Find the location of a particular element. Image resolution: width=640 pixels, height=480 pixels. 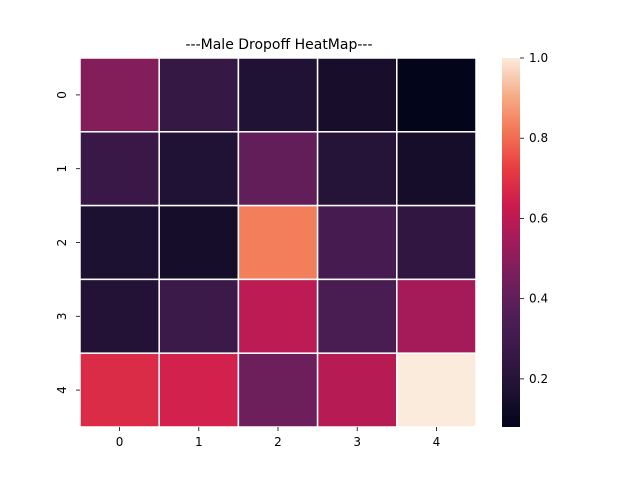

x-tick-label: 0 is located at coordinates (120, 442).